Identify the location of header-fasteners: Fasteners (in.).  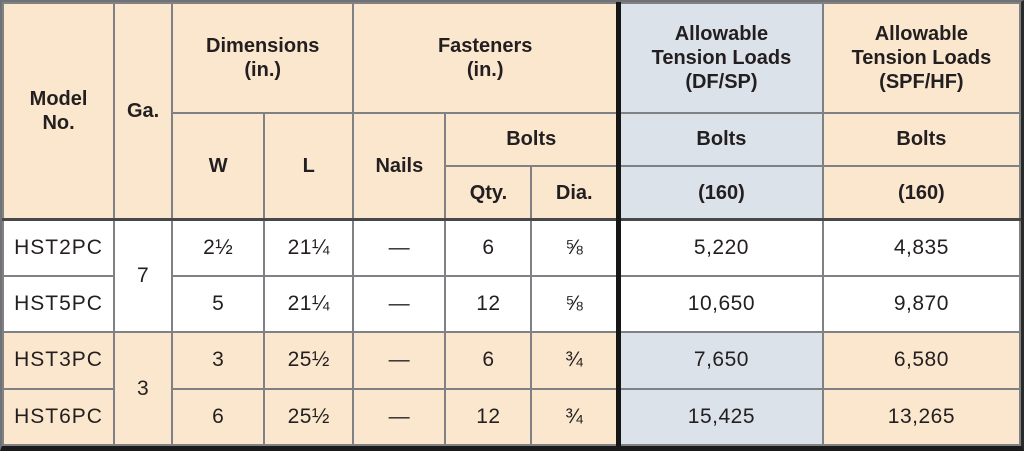
(486, 58).